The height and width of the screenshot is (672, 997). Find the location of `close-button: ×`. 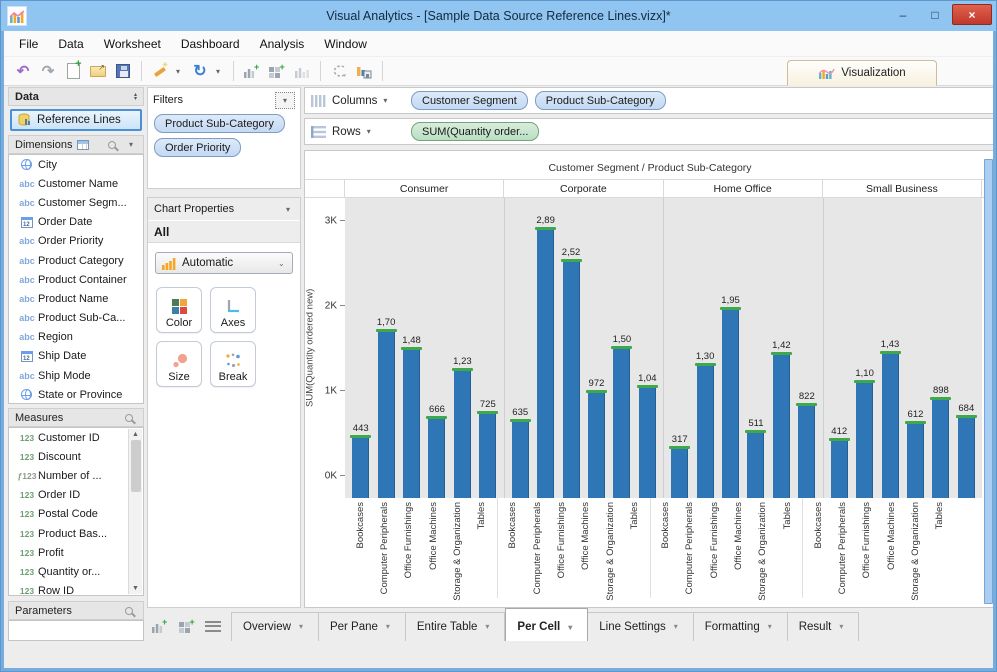

close-button: × is located at coordinates (972, 14).